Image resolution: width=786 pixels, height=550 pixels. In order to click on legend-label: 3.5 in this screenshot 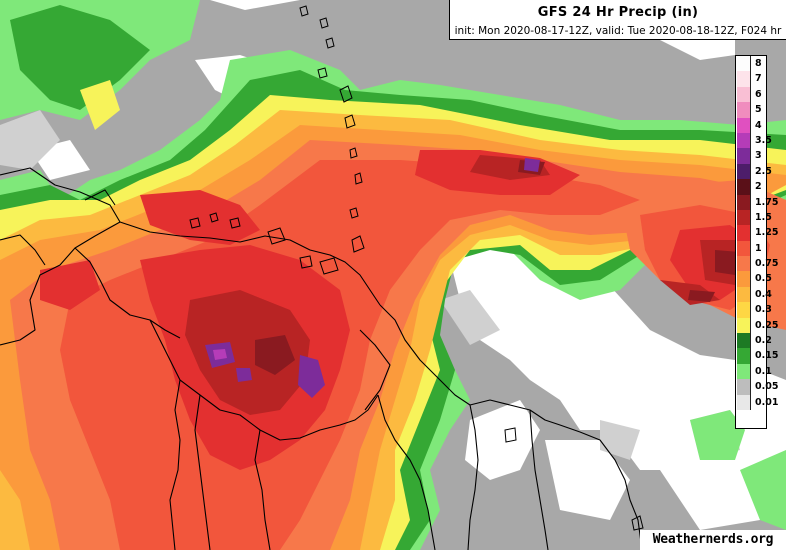, I will do `click(763, 140)`.